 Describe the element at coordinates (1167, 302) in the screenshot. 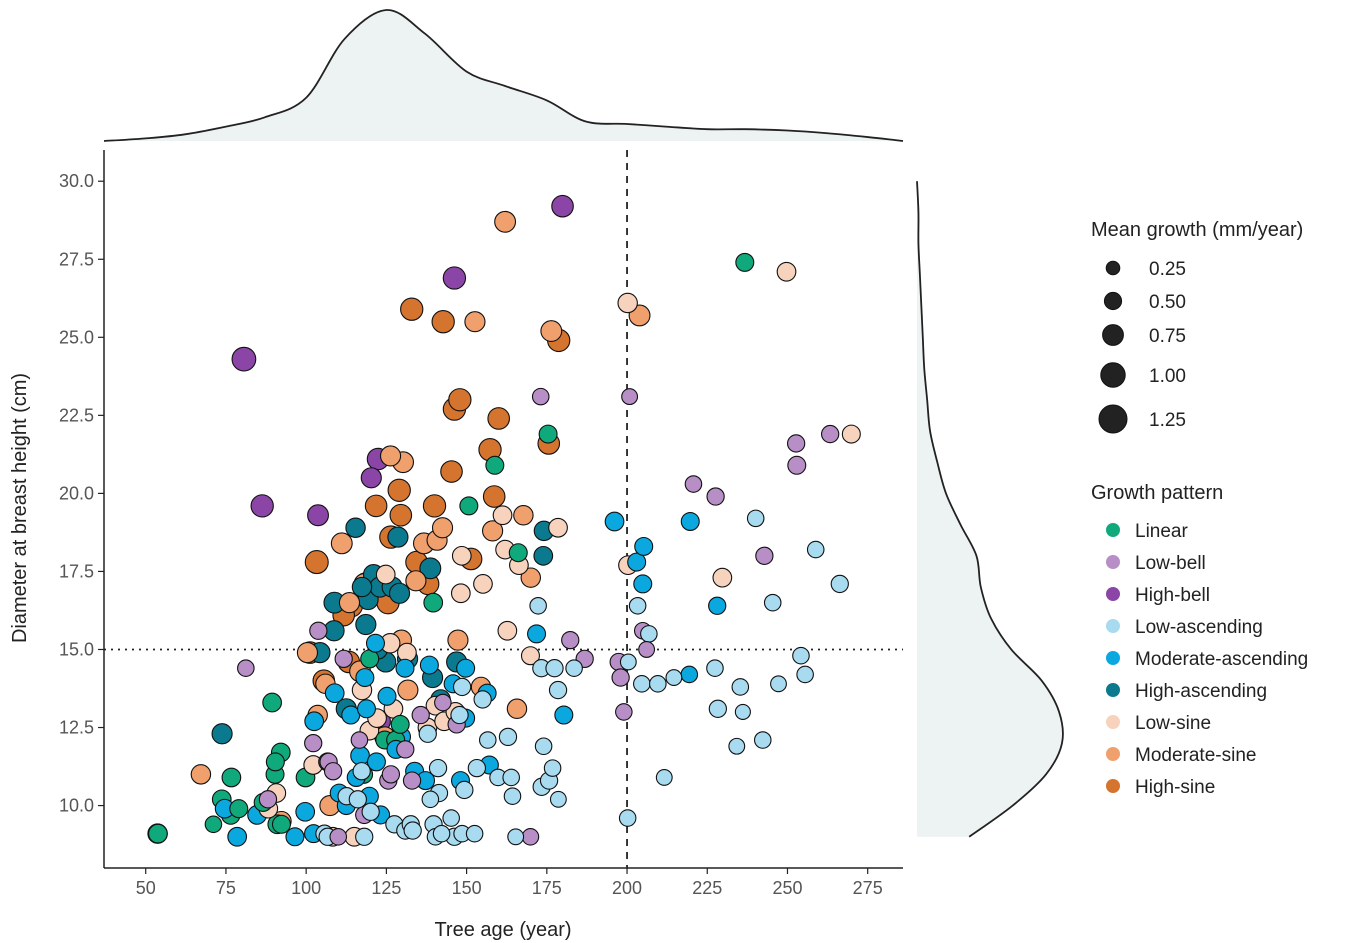

I see `size-legend-label: 0.50` at that location.